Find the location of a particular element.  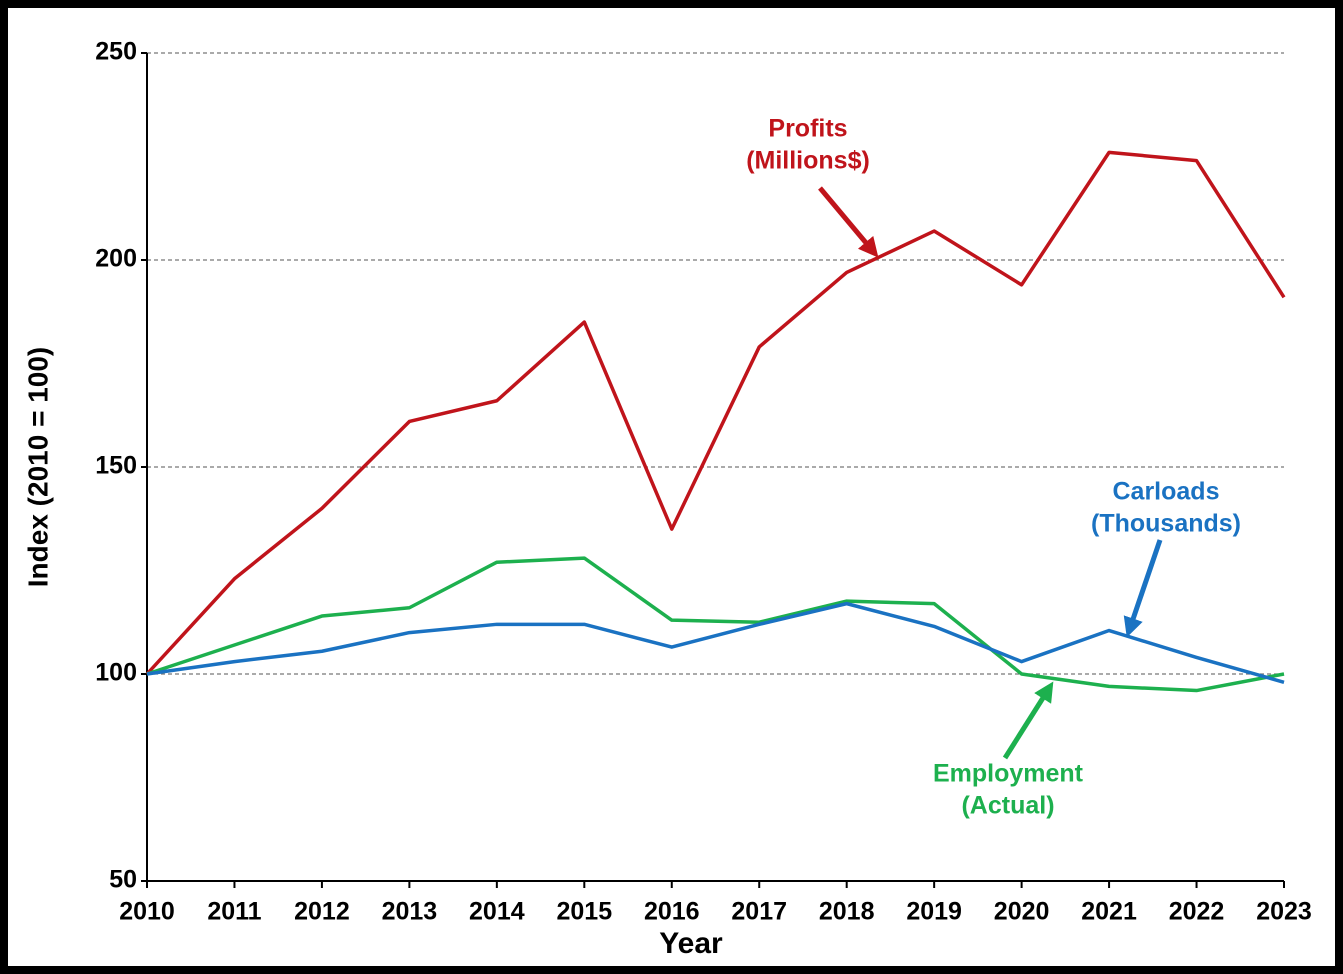

x-tick-label: 2021 is located at coordinates (1109, 912).